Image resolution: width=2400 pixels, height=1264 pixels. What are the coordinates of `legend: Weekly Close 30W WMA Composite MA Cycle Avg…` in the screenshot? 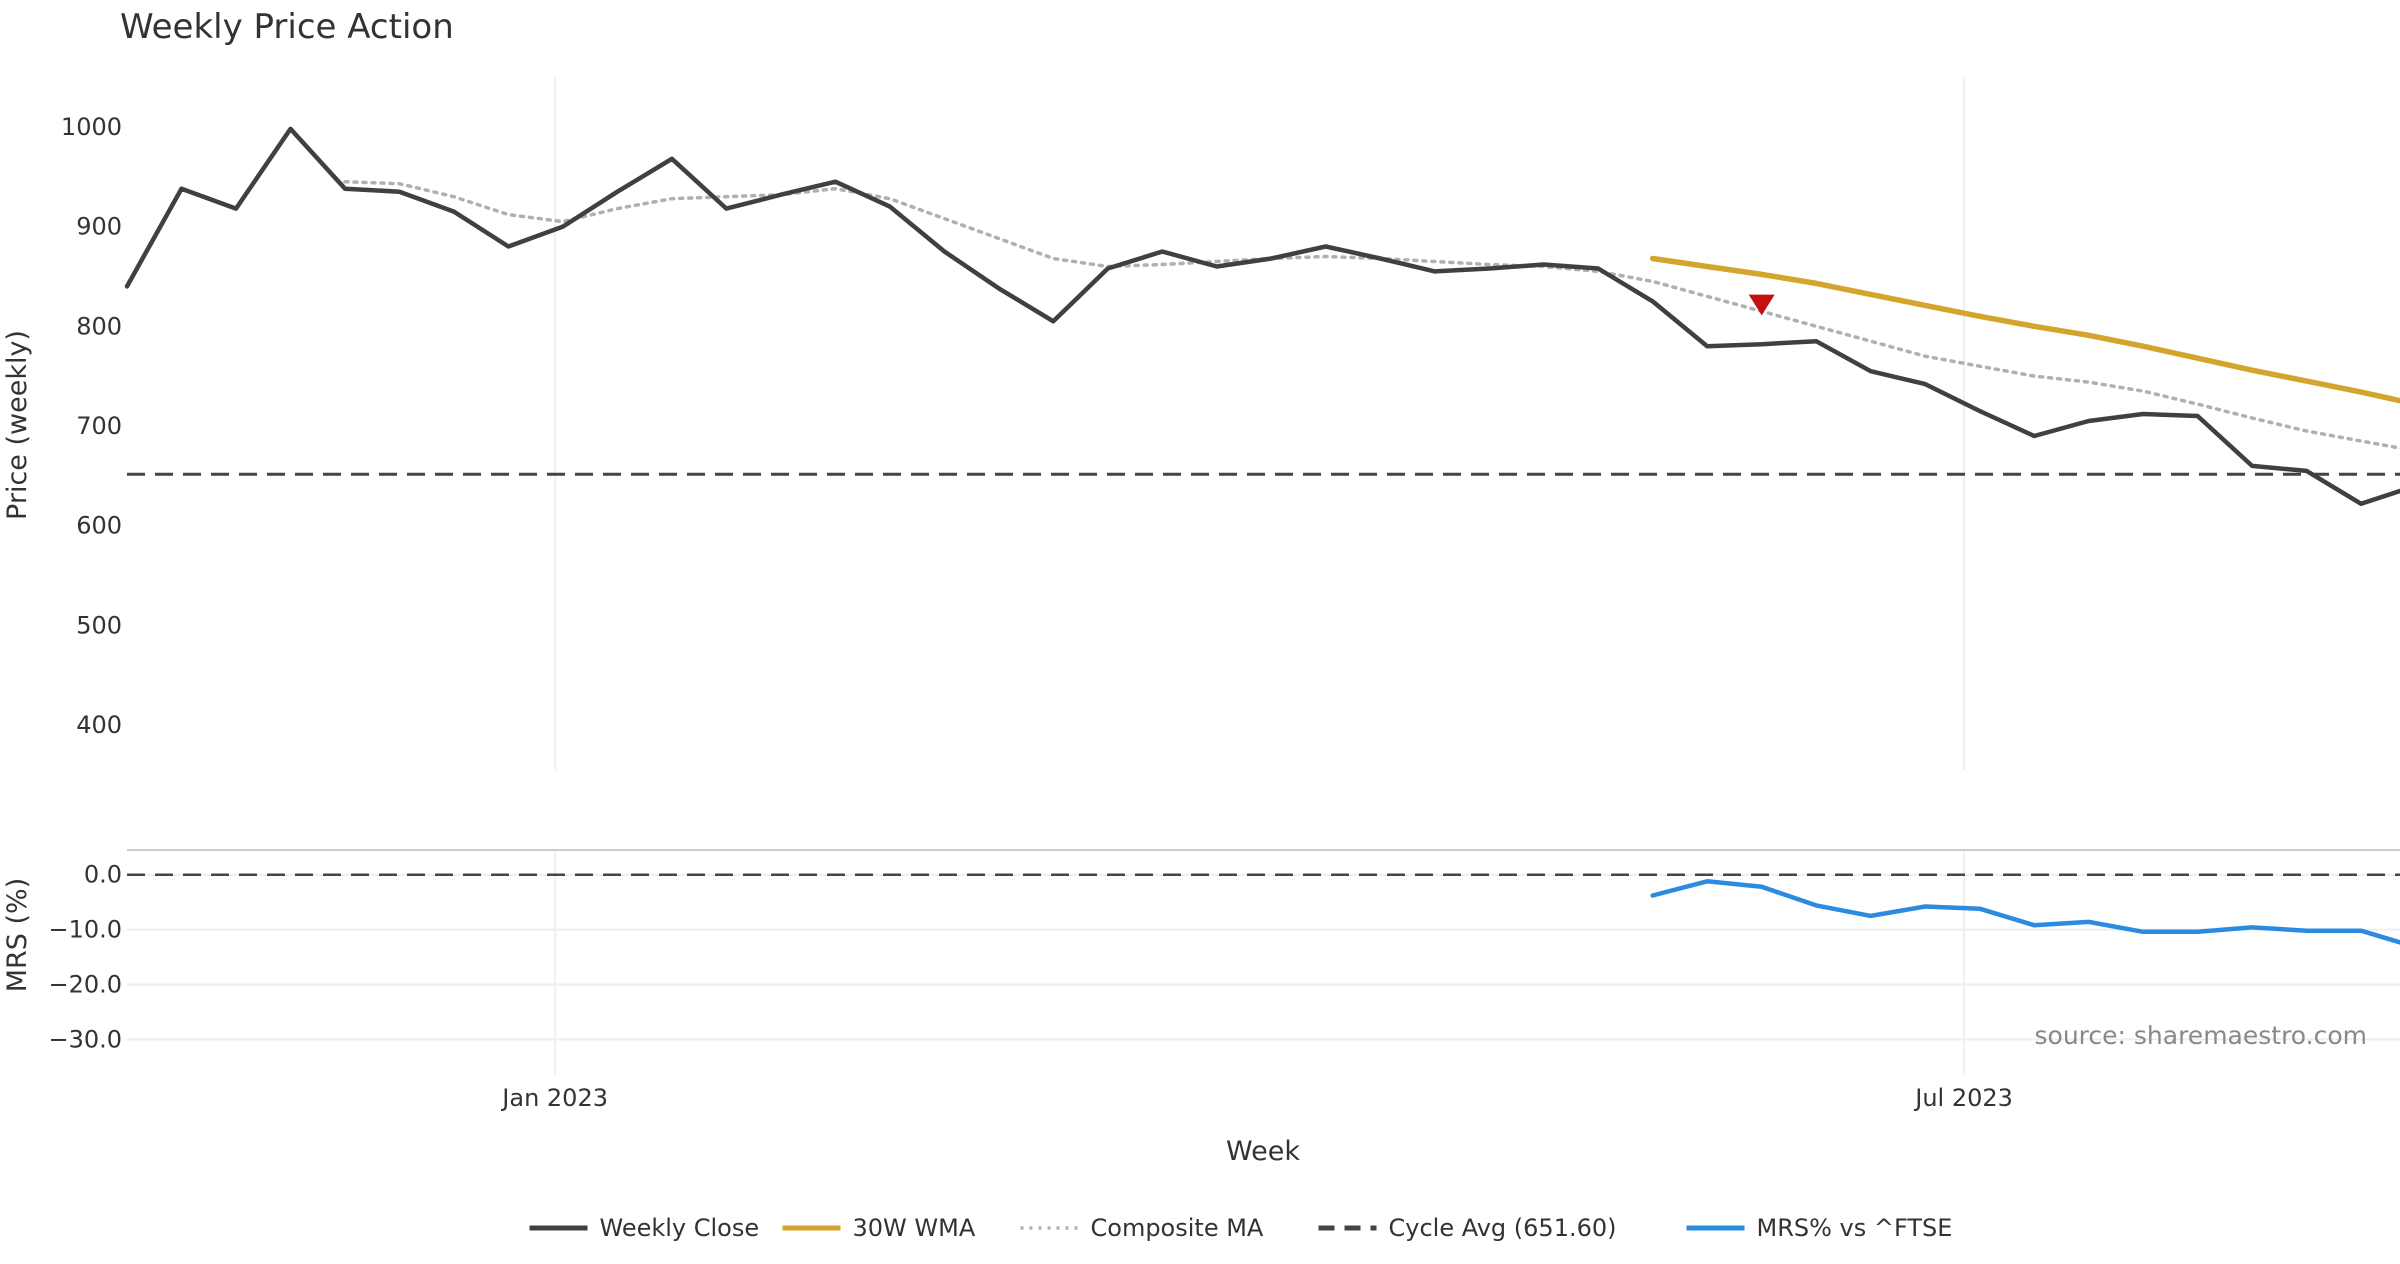 It's located at (1241, 1228).